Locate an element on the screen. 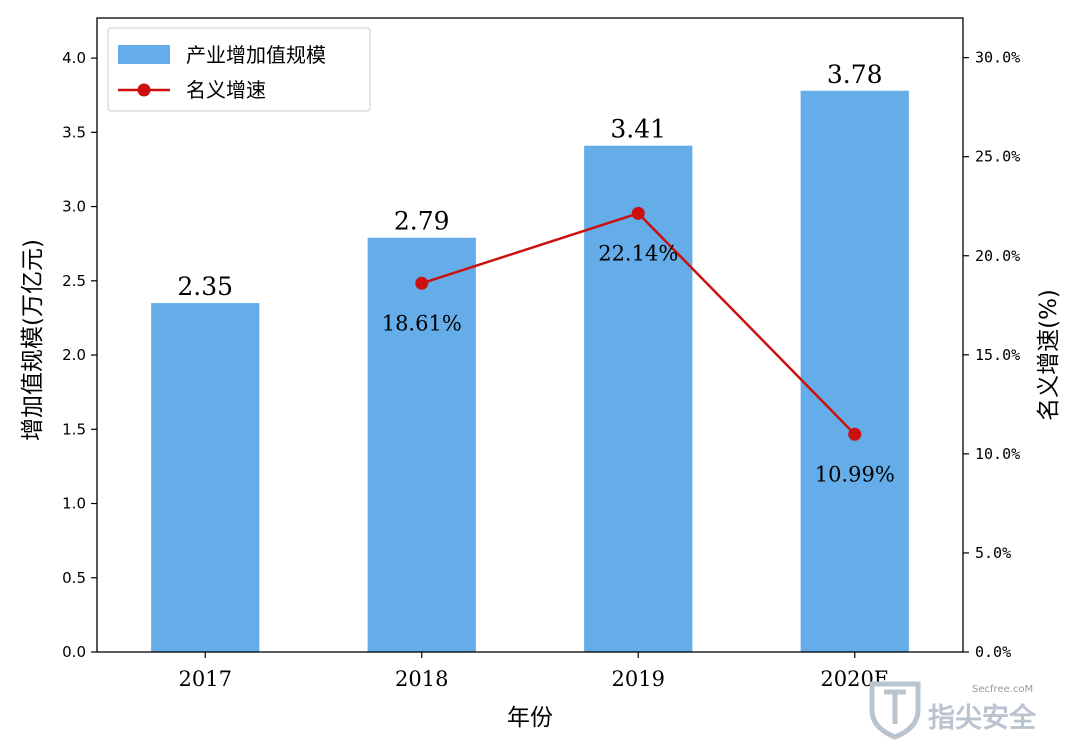  watermark-site: Secfree.coM is located at coordinates (1002, 689).